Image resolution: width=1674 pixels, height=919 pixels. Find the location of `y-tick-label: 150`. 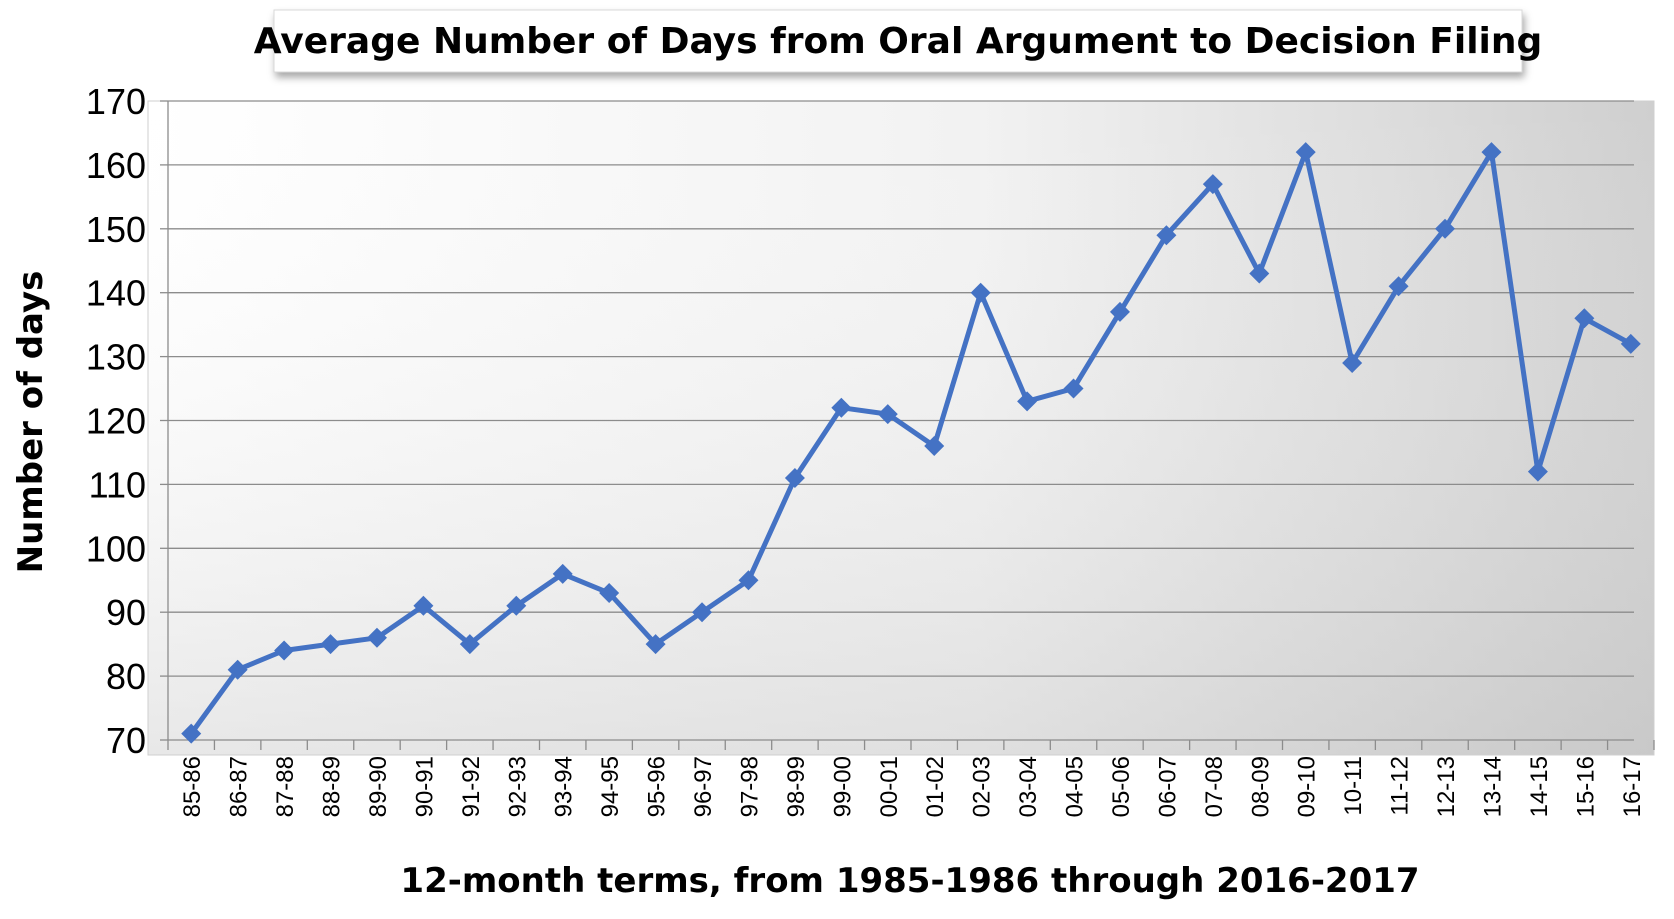

y-tick-label: 150 is located at coordinates (116, 229).